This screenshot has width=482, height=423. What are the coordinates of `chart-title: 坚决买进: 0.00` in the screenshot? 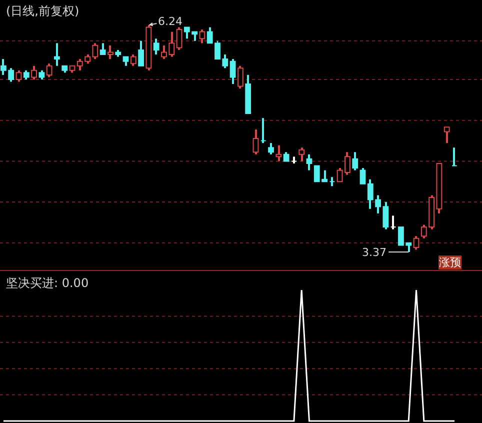 It's located at (47, 283).